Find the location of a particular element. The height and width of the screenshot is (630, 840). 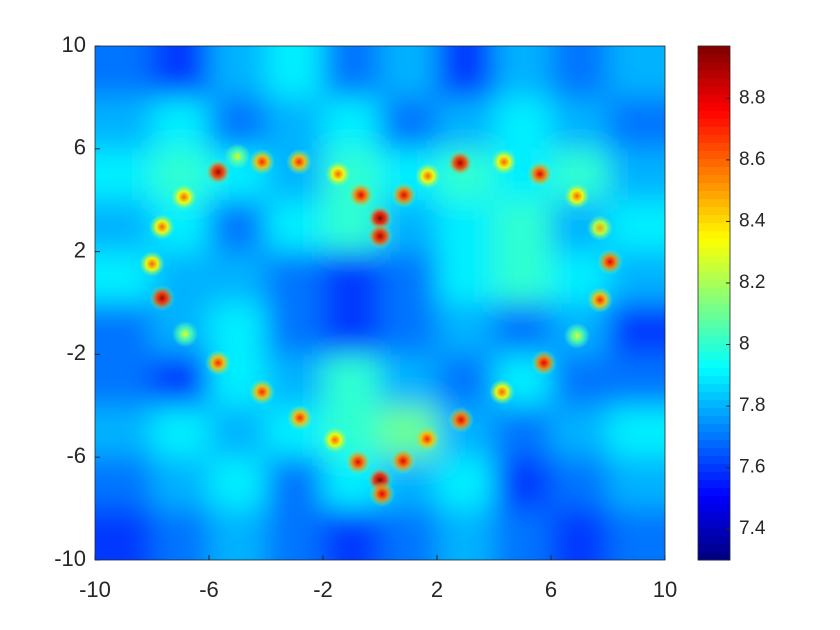

x-tick-label: 10 is located at coordinates (665, 589).